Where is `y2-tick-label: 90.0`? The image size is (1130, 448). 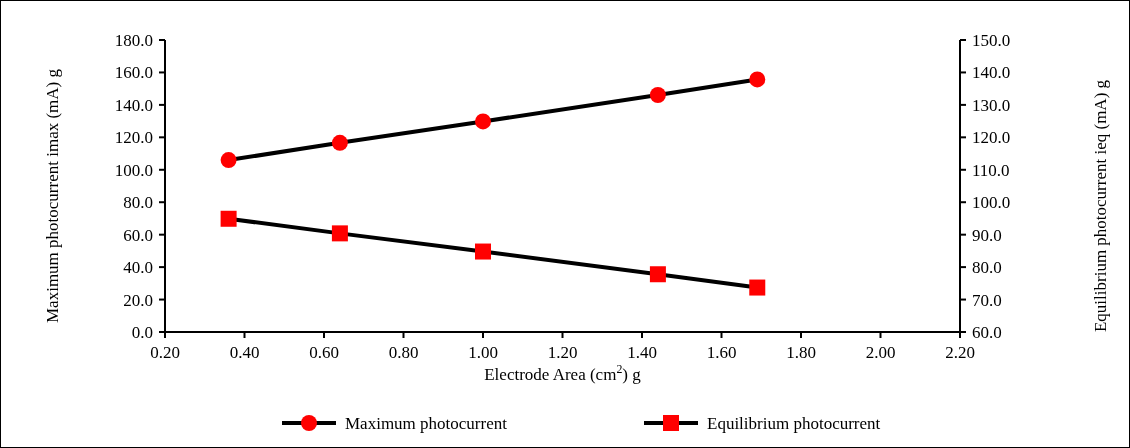
y2-tick-label: 90.0 is located at coordinates (987, 235).